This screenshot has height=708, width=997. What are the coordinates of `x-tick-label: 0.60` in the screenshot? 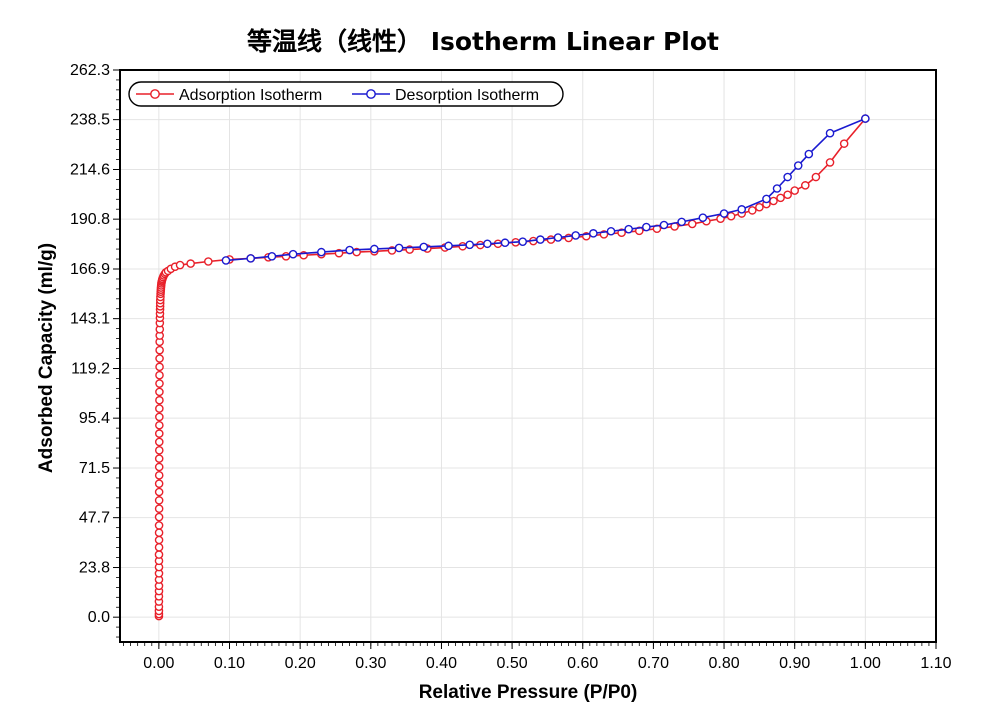 It's located at (582, 663).